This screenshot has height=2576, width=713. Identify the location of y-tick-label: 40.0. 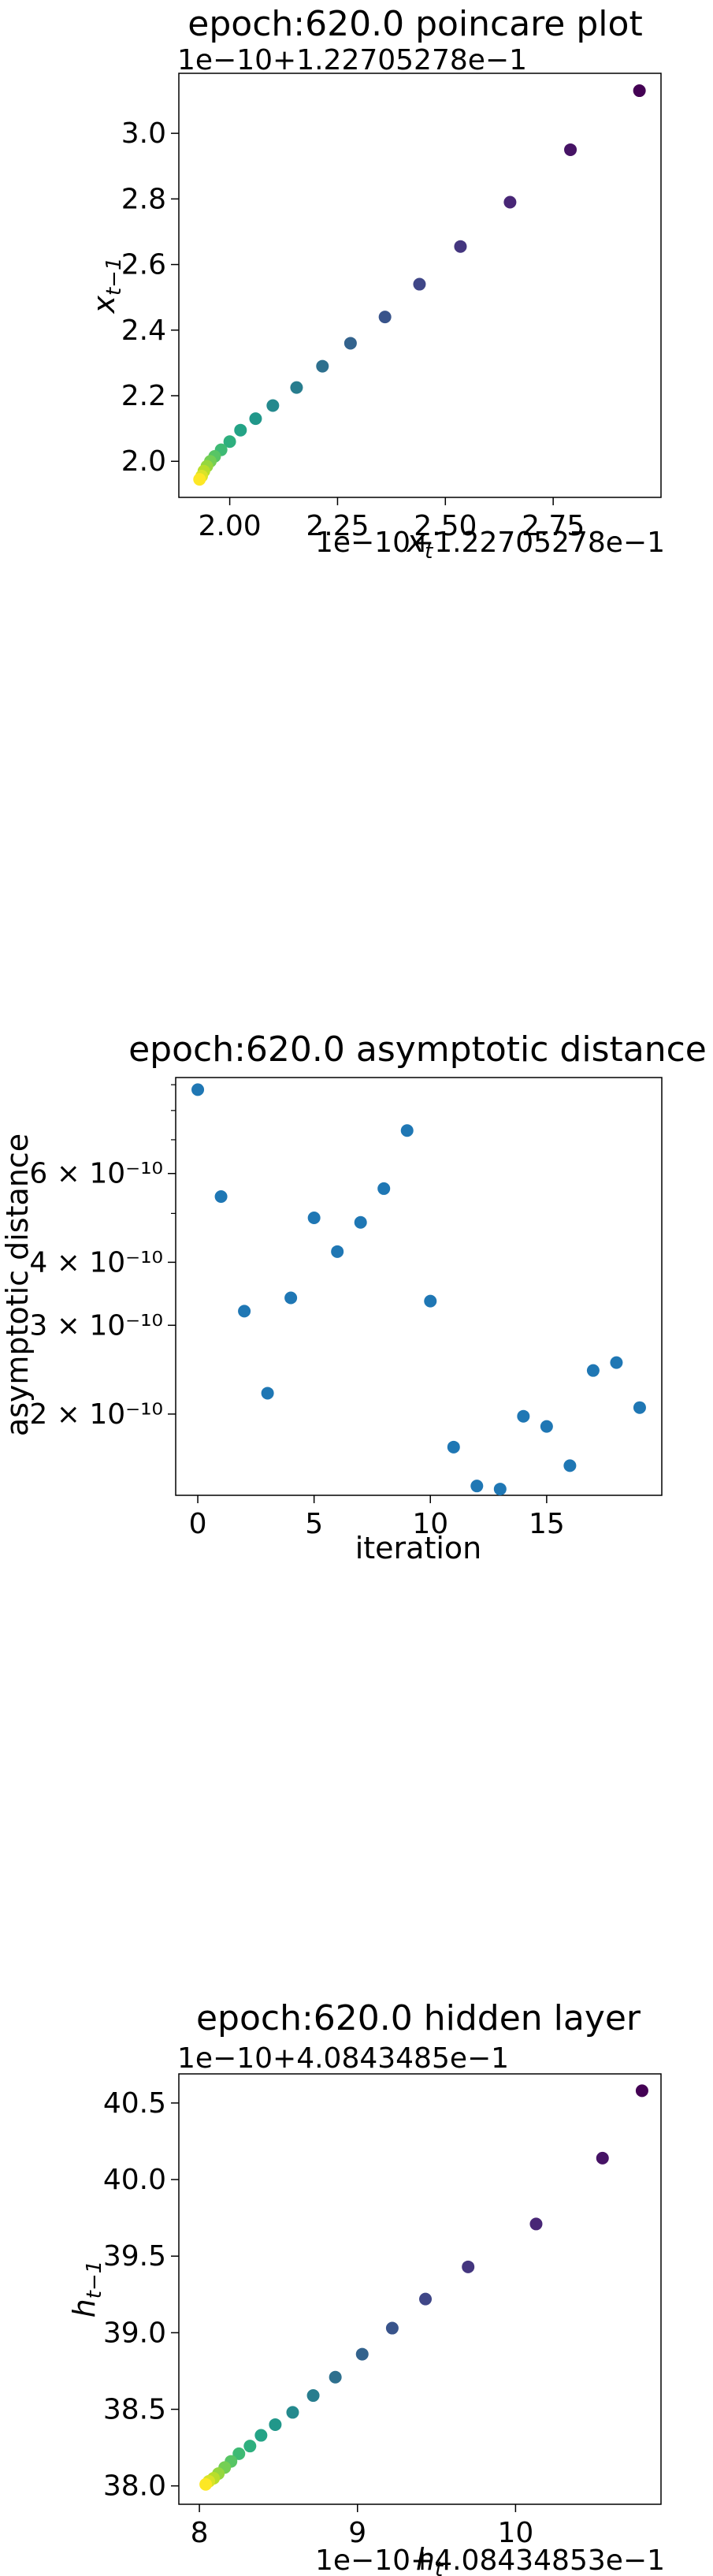
(135, 2180).